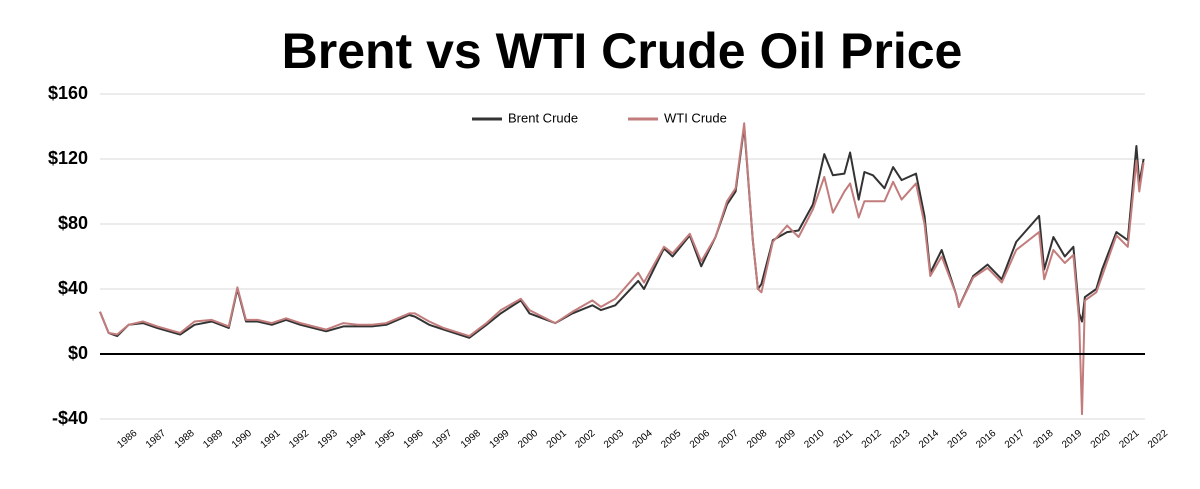  I want to click on x-tick-label: 2001, so click(557, 439).